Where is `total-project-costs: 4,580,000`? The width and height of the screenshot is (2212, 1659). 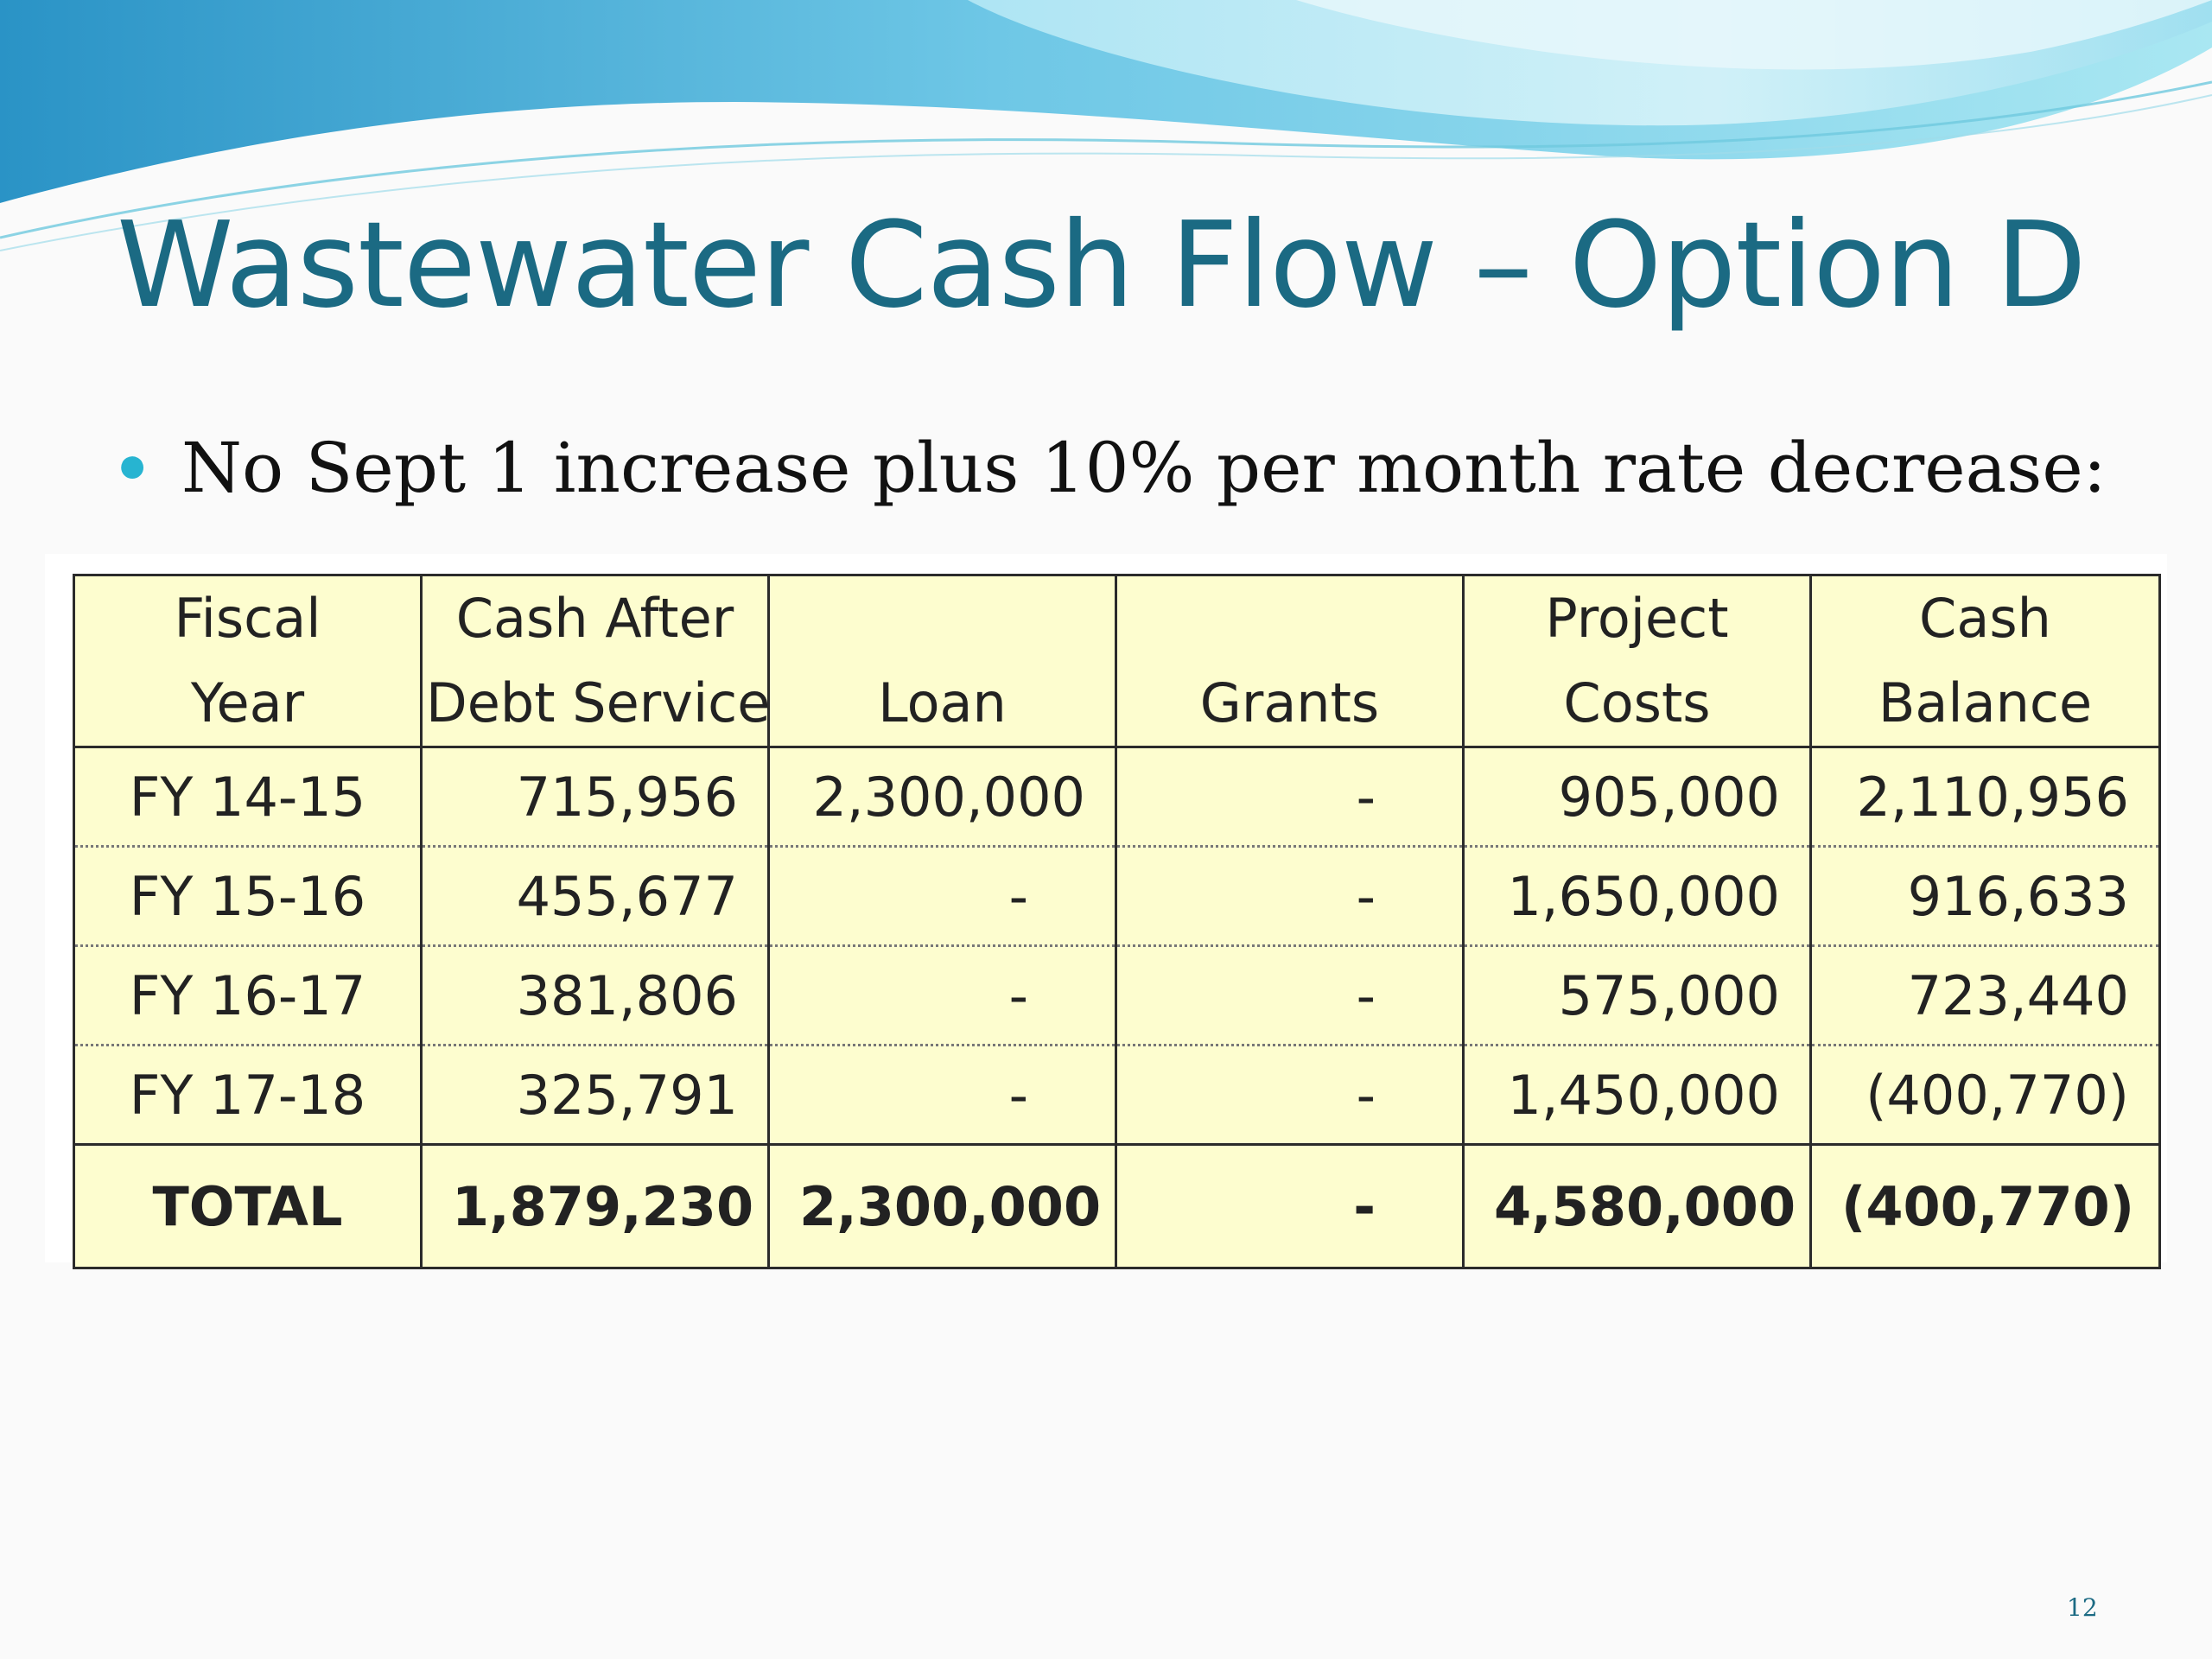 total-project-costs: 4,580,000 is located at coordinates (1637, 1206).